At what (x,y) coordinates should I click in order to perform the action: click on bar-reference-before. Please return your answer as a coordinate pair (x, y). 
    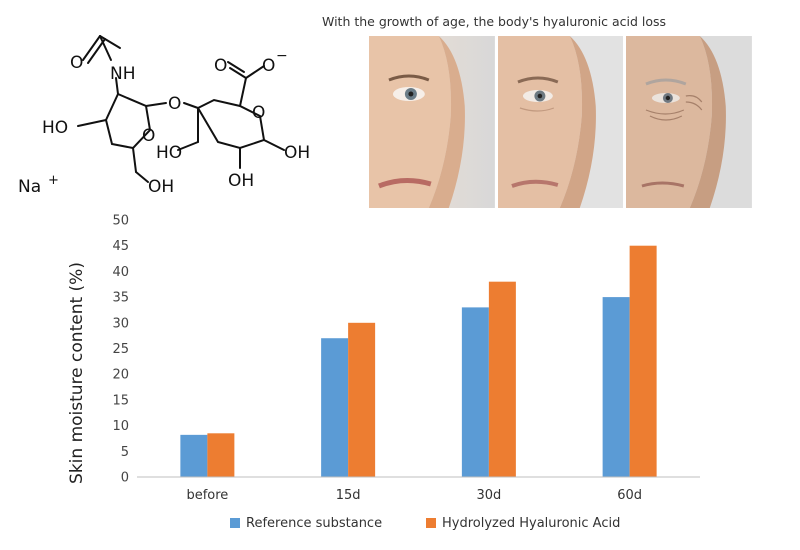
    Looking at the image, I should click on (194, 455).